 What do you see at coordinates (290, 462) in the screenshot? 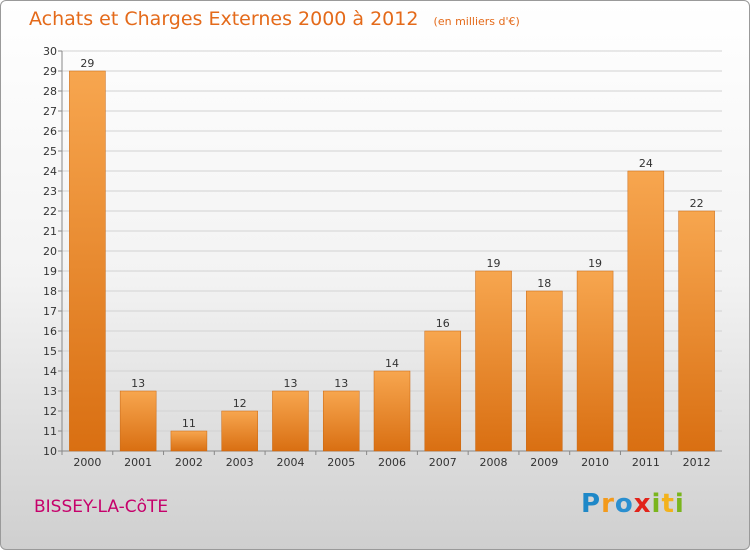
I see `x-tick-label-2004: 2004` at bounding box center [290, 462].